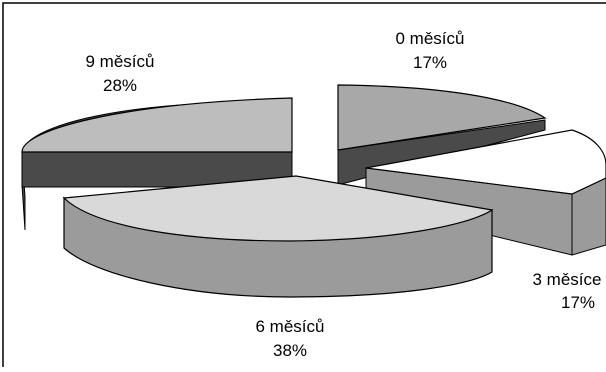  Describe the element at coordinates (157, 125) in the screenshot. I see `slice-9-top` at that location.